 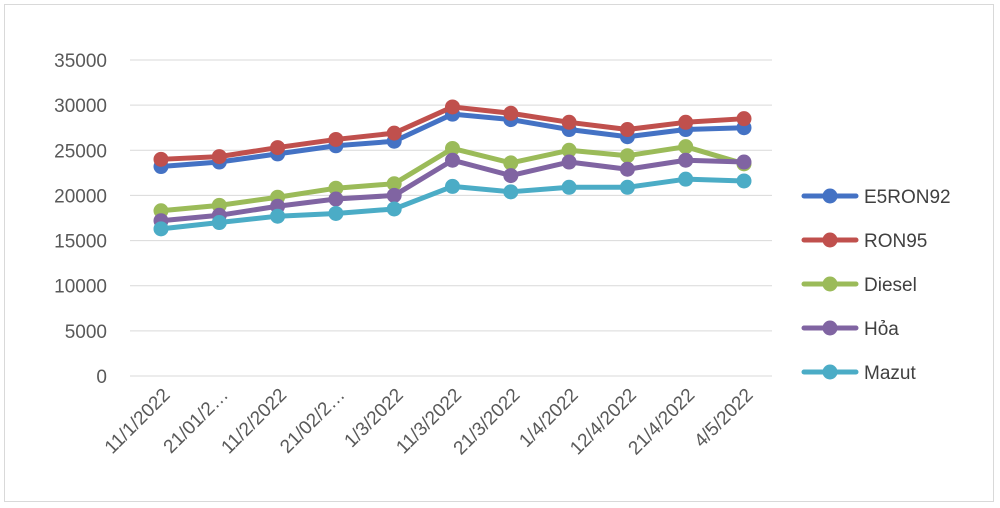 I want to click on legend-label: Hỏa, so click(x=881, y=329).